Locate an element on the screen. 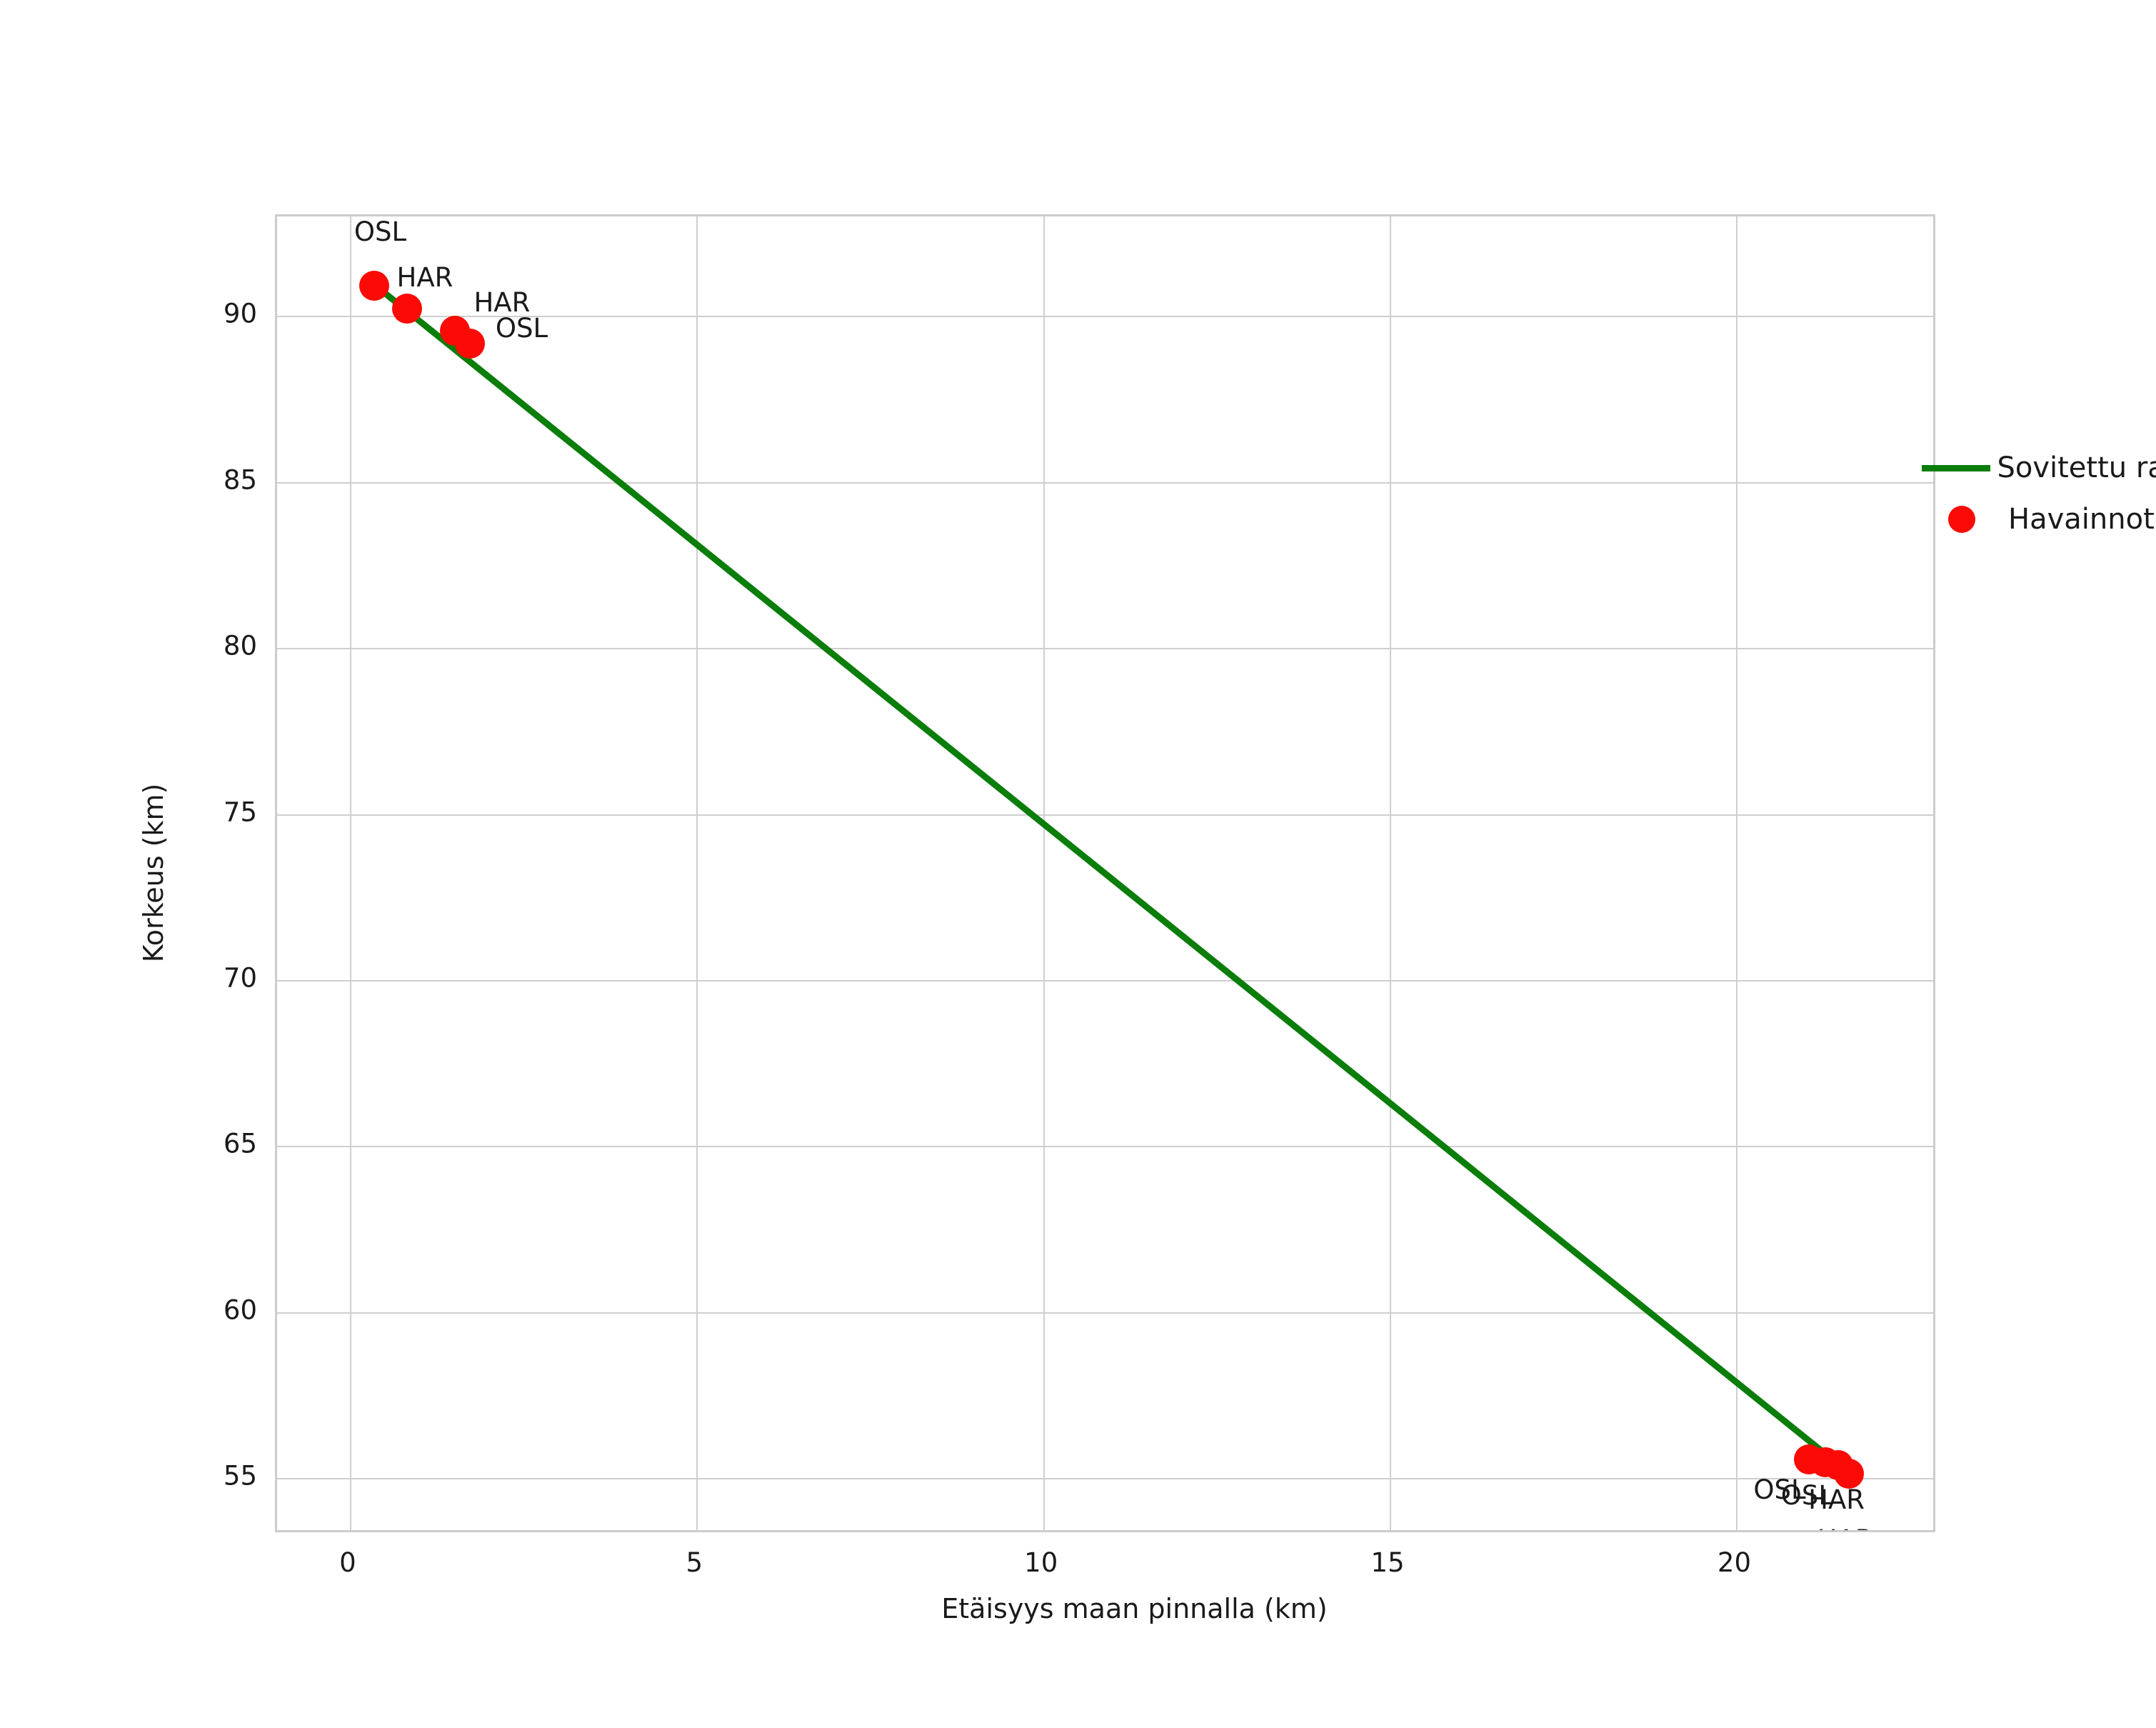 The width and height of the screenshot is (2156, 1728). x-axis-label-container: Etäisyys maan pinnalla (km) is located at coordinates (1078, 1608).